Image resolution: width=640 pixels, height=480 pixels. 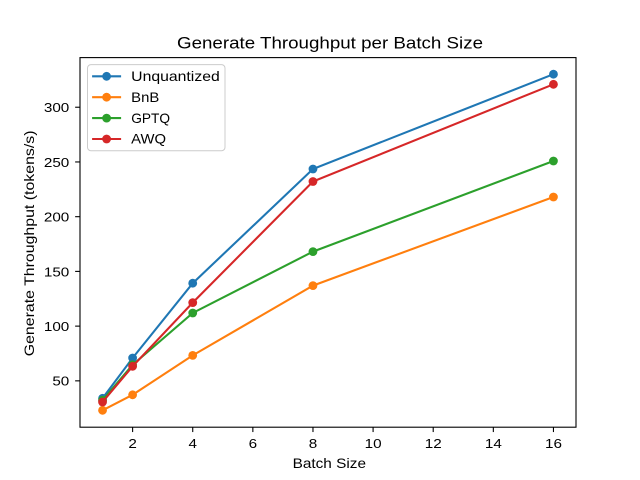 I want to click on svg-text: GPTQ, so click(x=150, y=118).